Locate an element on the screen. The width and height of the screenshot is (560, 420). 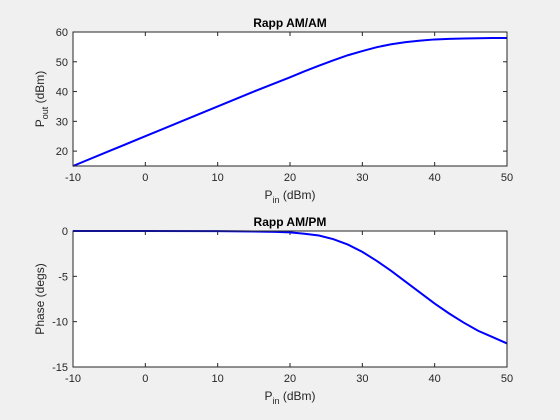
y-tick-label: -10 is located at coordinates (60, 323).